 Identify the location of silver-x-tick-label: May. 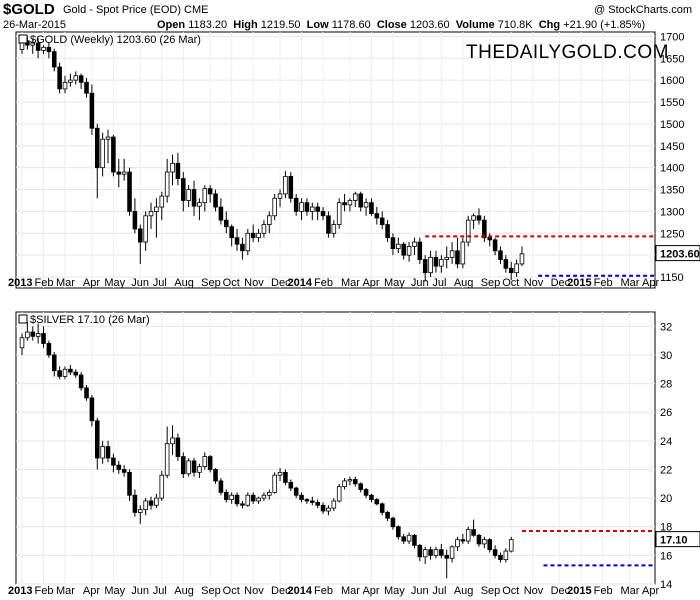
(114, 591).